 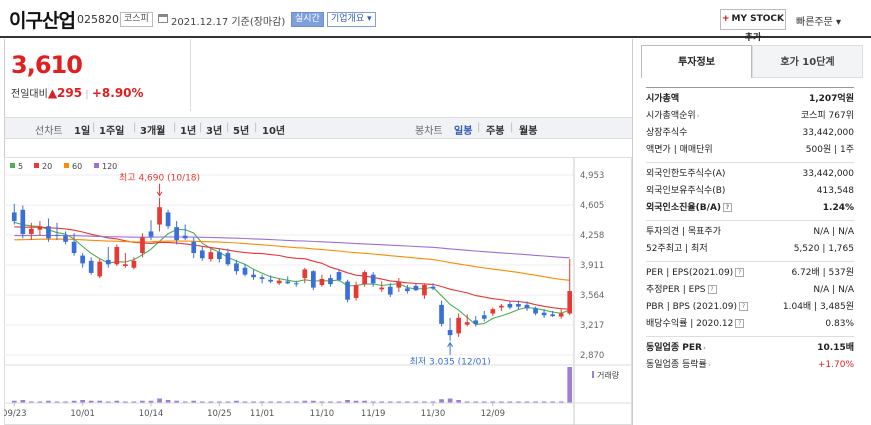 What do you see at coordinates (662, 99) in the screenshot?
I see `info-key: 시가총액` at bounding box center [662, 99].